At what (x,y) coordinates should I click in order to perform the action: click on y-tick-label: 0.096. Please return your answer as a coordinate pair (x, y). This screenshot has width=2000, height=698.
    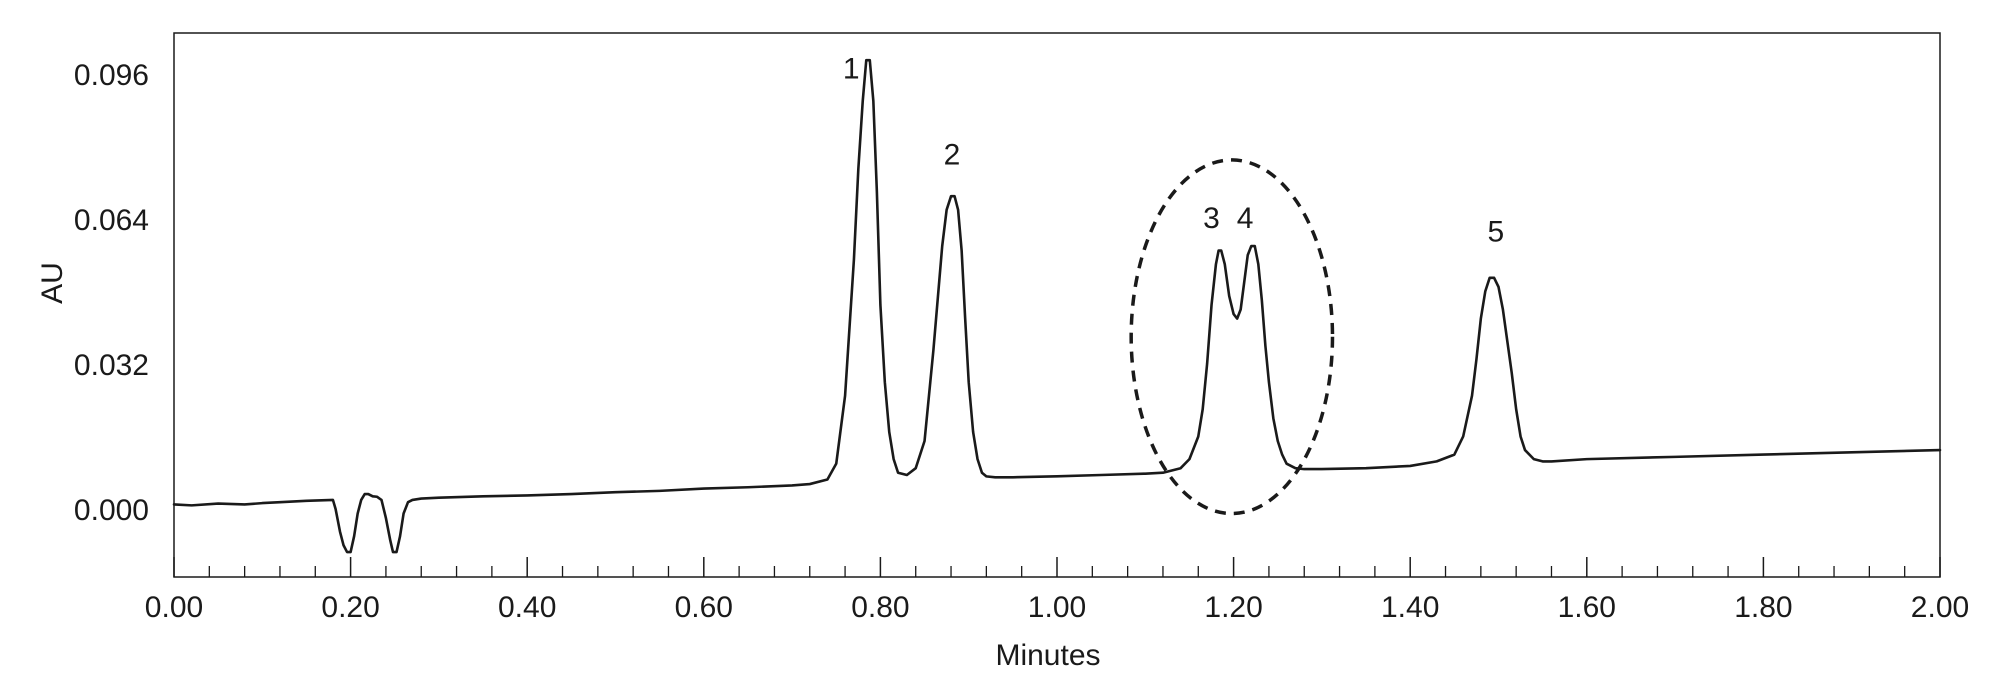
    Looking at the image, I should click on (111, 75).